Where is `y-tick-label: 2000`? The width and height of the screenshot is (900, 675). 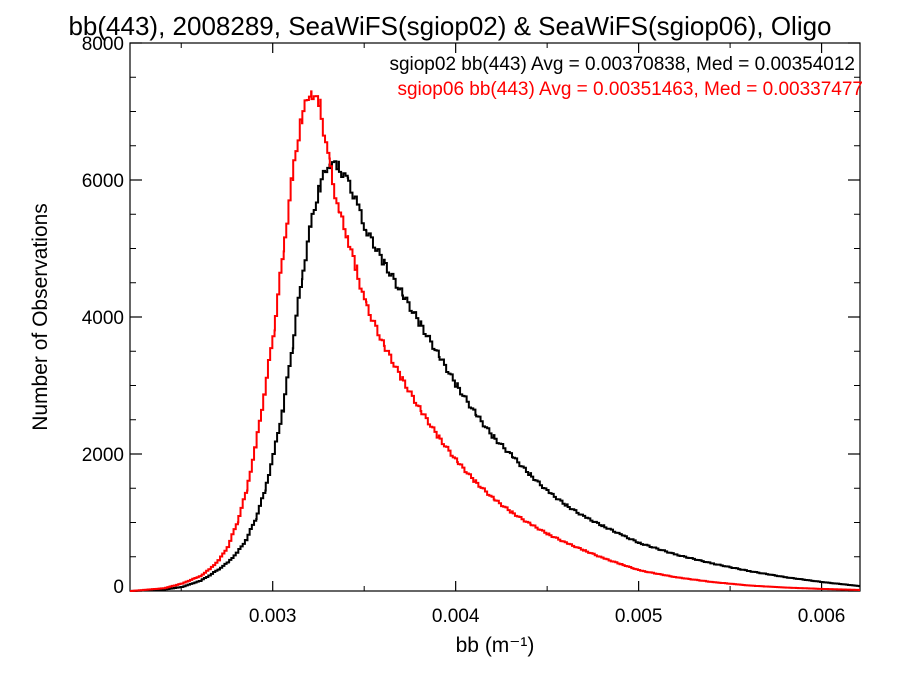 y-tick-label: 2000 is located at coordinates (103, 455).